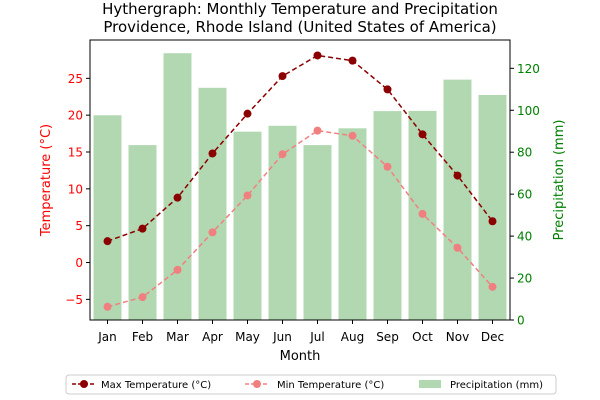  Describe the element at coordinates (524, 237) in the screenshot. I see `right-tick-label: 40` at that location.